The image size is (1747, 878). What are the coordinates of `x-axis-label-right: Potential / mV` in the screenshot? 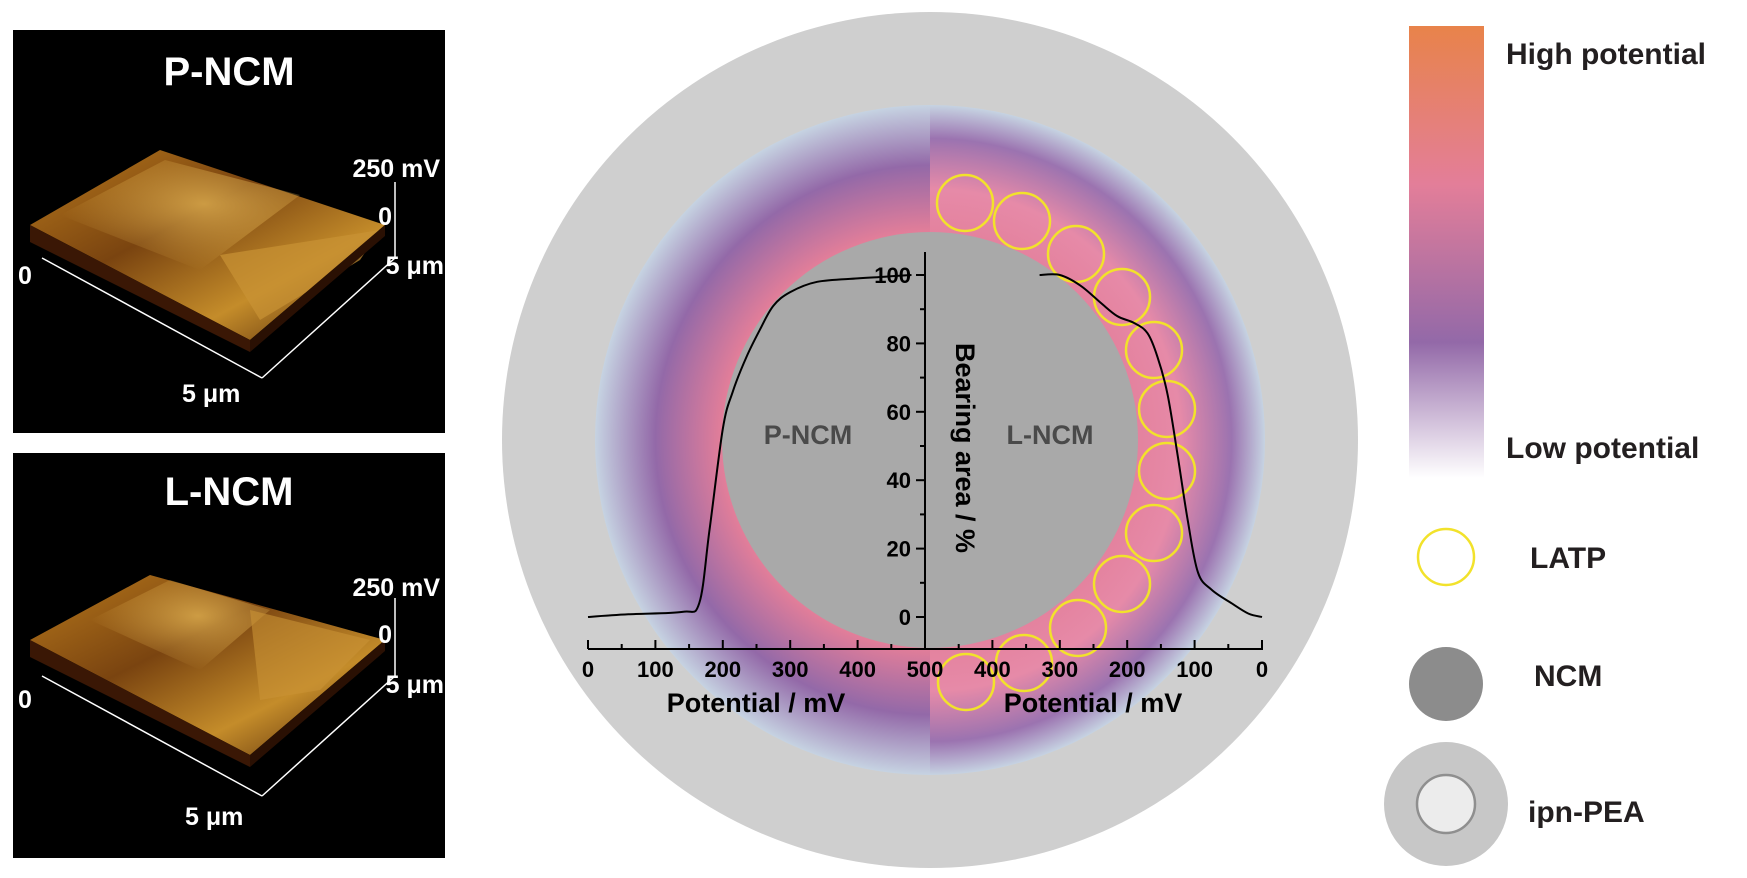 It's located at (1093, 703).